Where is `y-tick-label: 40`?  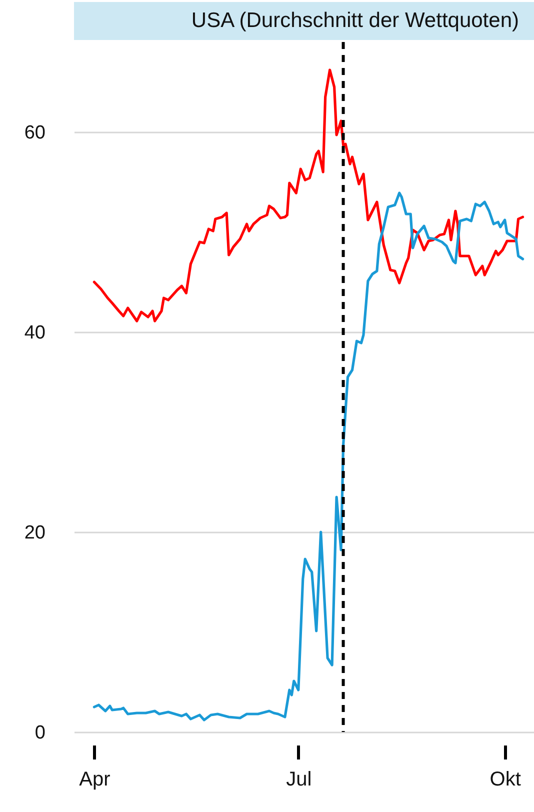
y-tick-label: 40 is located at coordinates (35, 333).